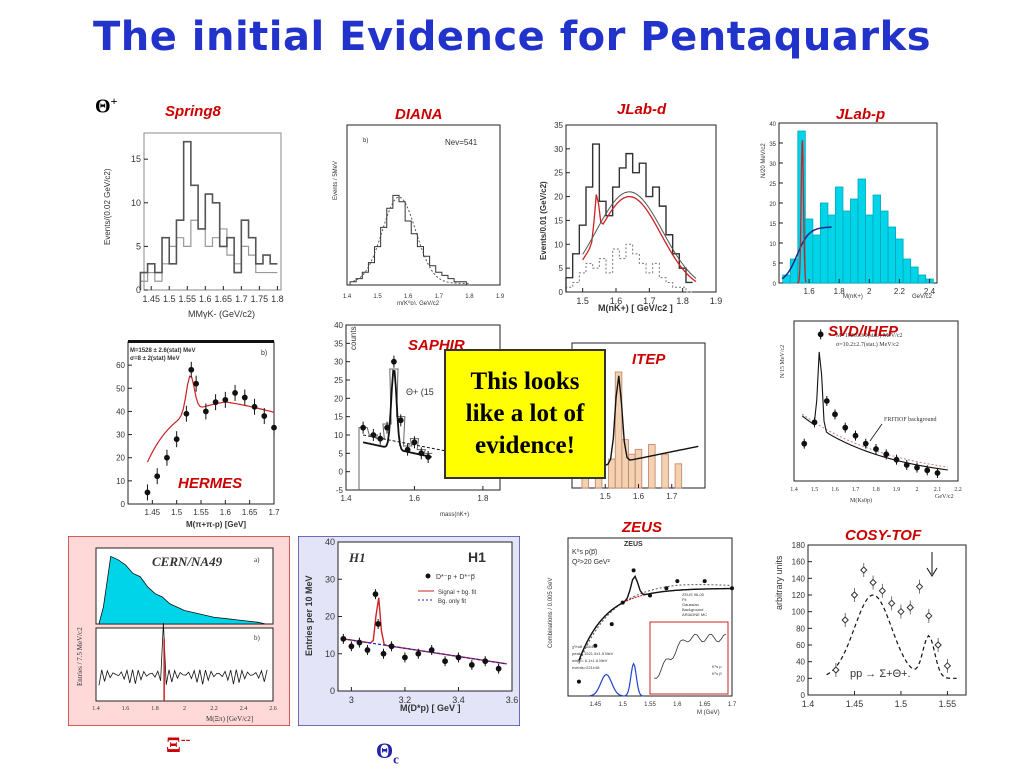 The height and width of the screenshot is (768, 1024). What do you see at coordinates (126, 709) in the screenshot?
I see `cern-xtick-label: 1.6` at bounding box center [126, 709].